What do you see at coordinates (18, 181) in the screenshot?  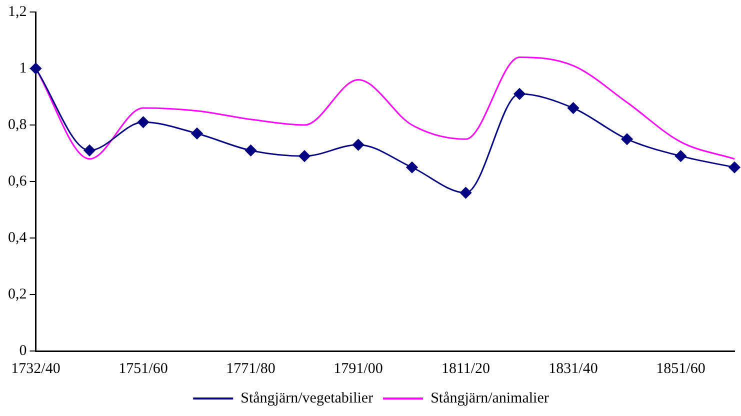 I see `y-tick-label: 0,6` at bounding box center [18, 181].